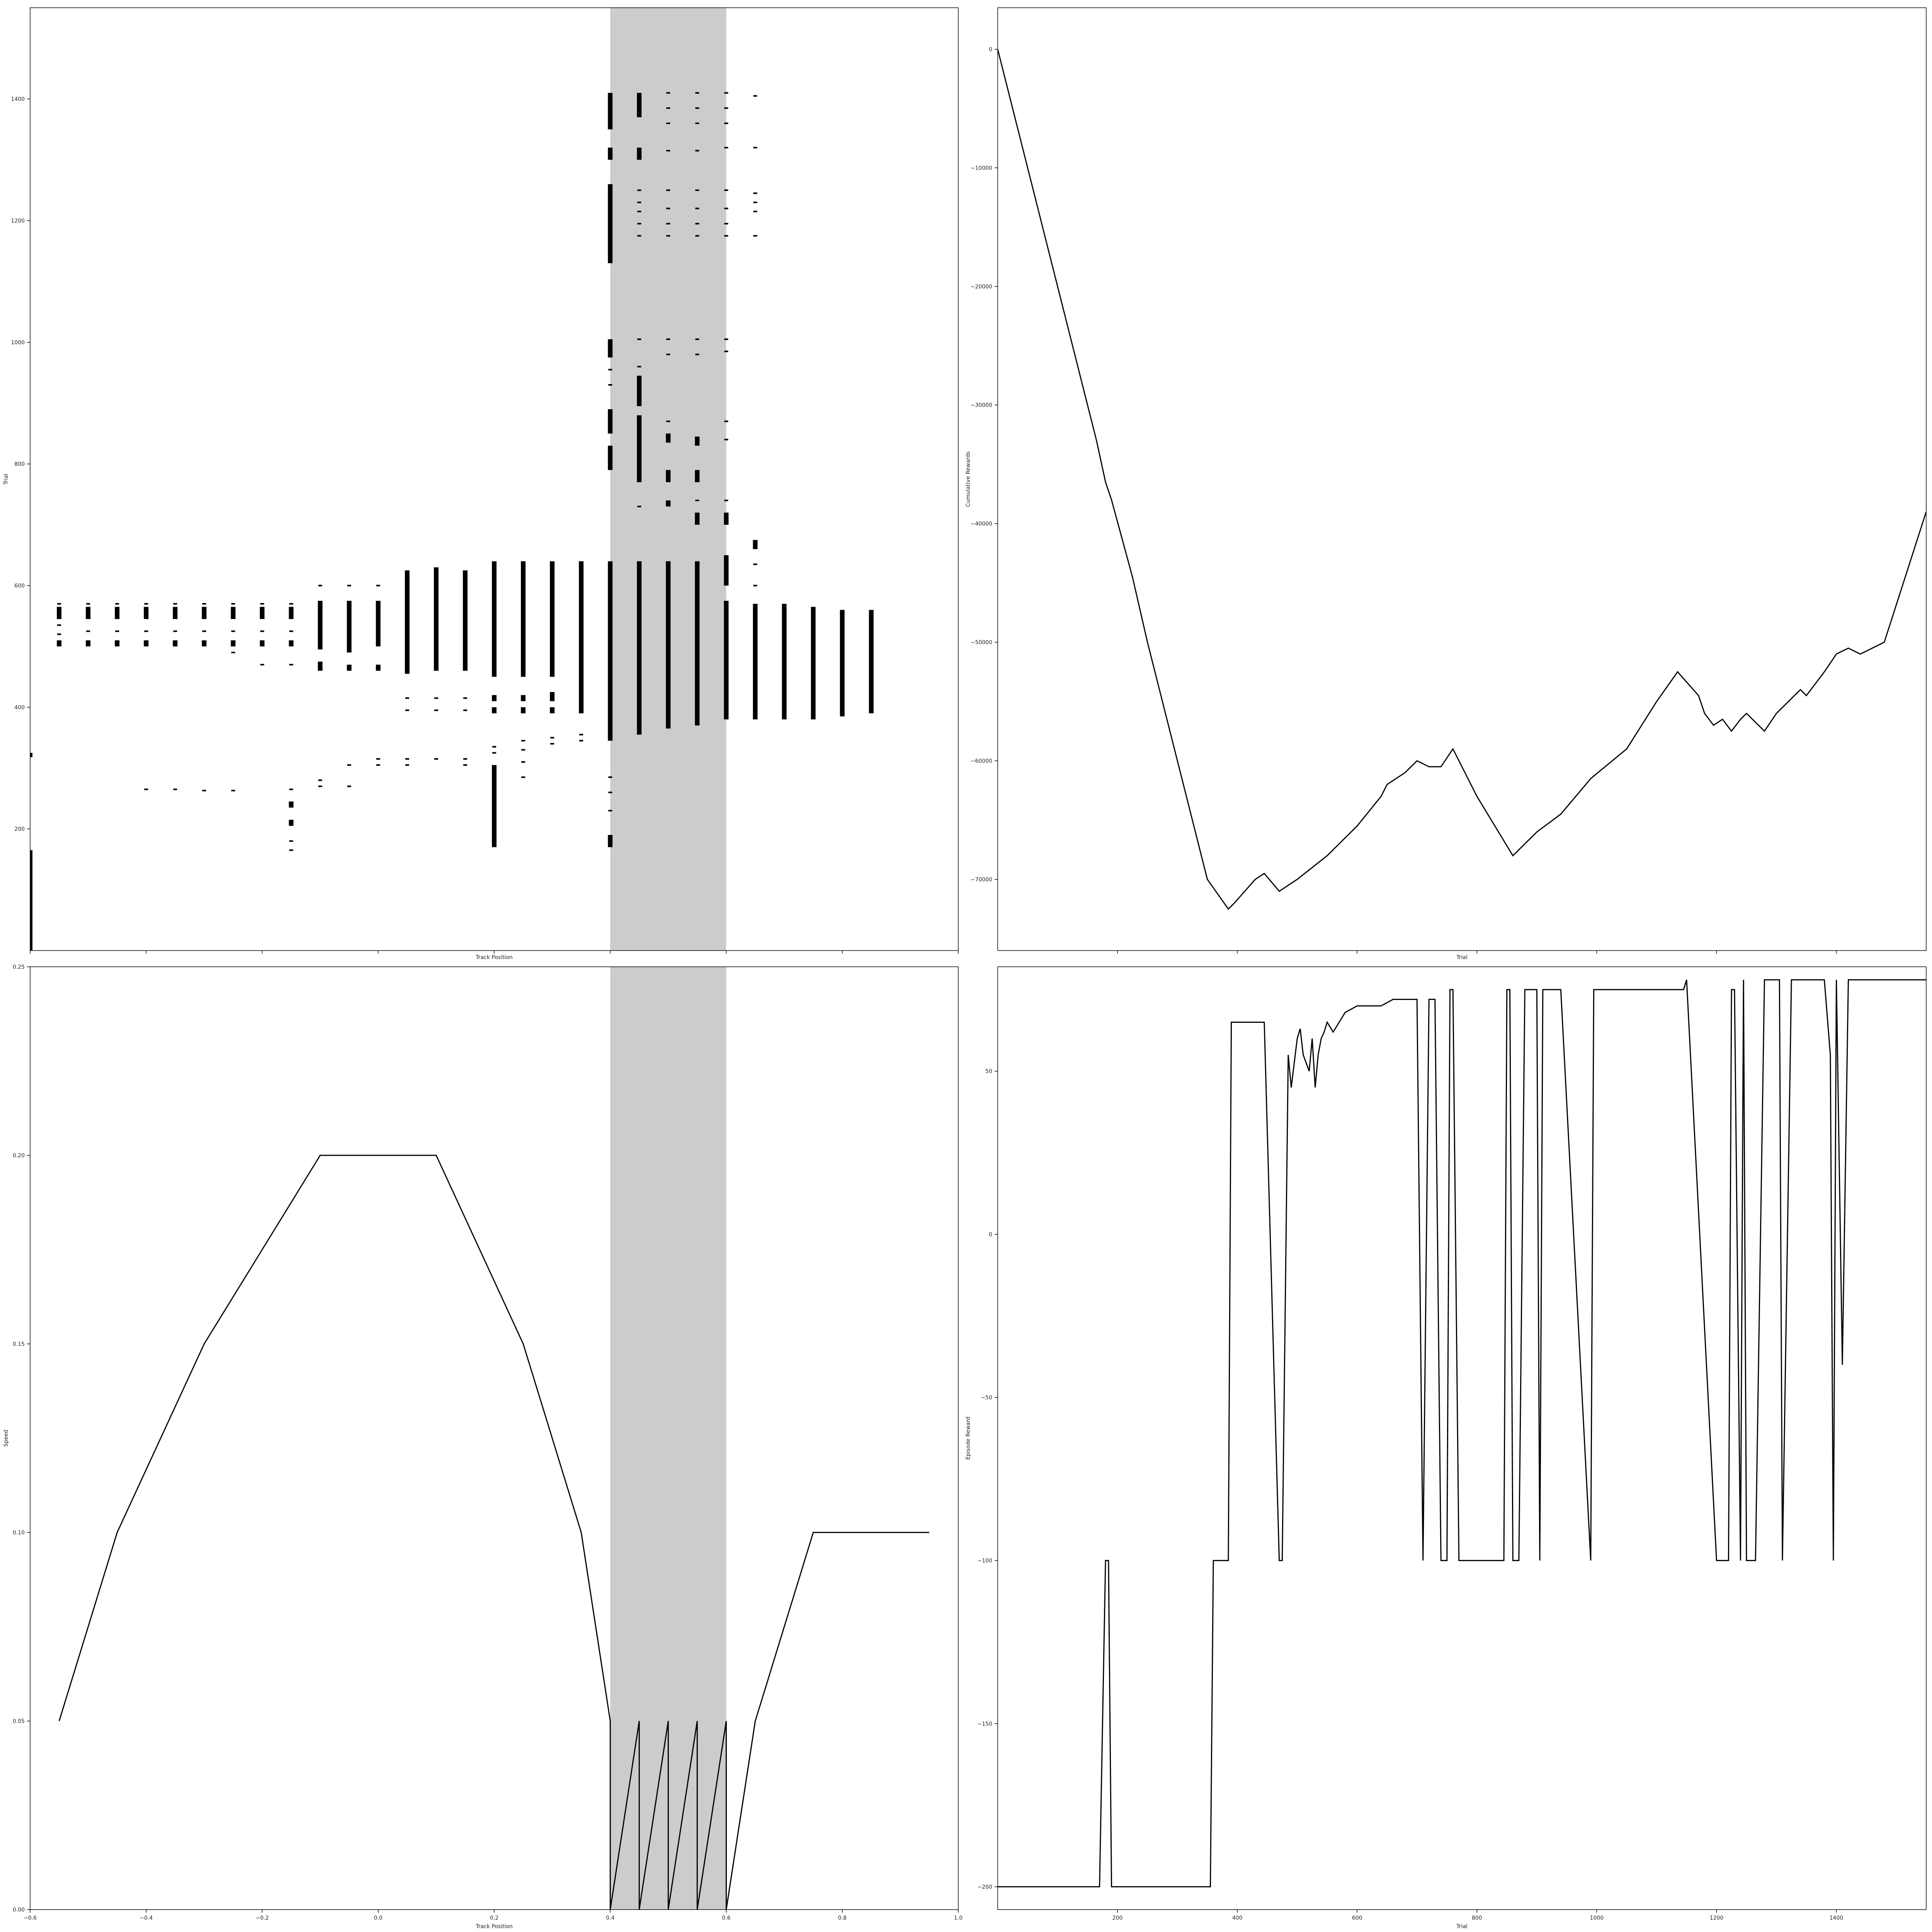  What do you see at coordinates (968, 1439) in the screenshot?
I see `y-axis-label: Episode Reward` at bounding box center [968, 1439].